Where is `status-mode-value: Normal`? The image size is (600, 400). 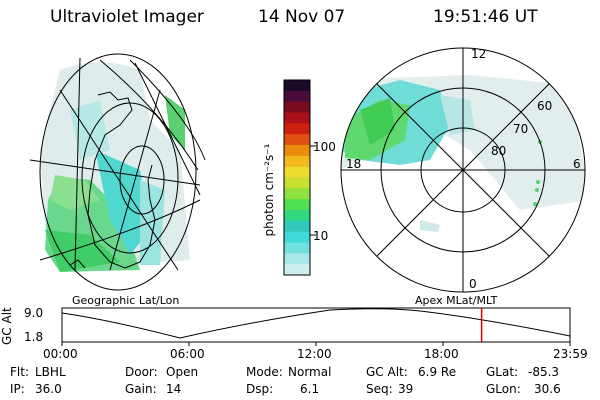
status-mode-value: Normal is located at coordinates (310, 372).